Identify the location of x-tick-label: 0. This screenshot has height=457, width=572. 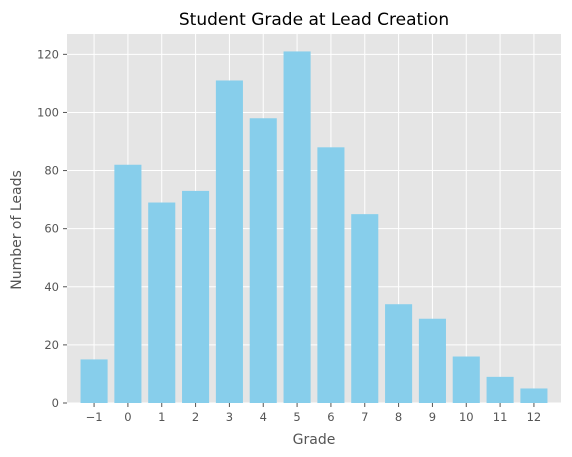
(127, 417).